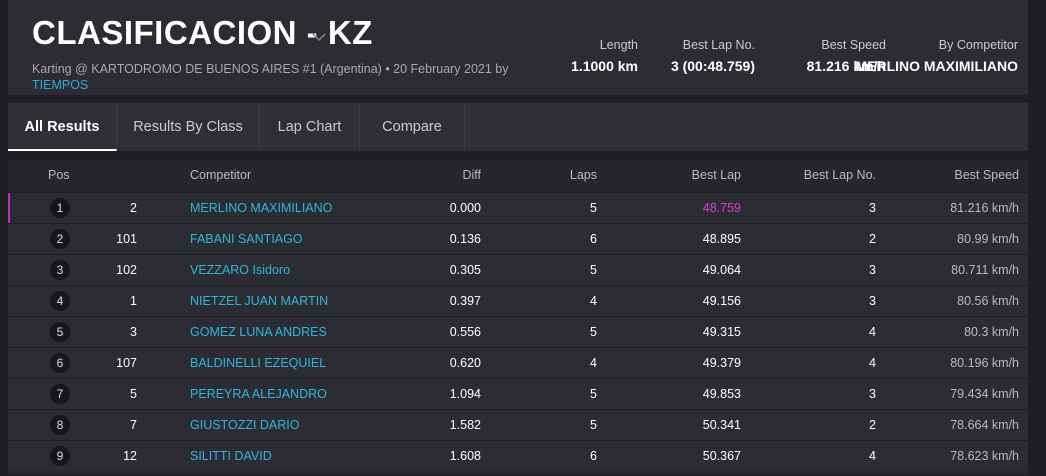  What do you see at coordinates (721, 456) in the screenshot?
I see `best-lap: 50.367` at bounding box center [721, 456].